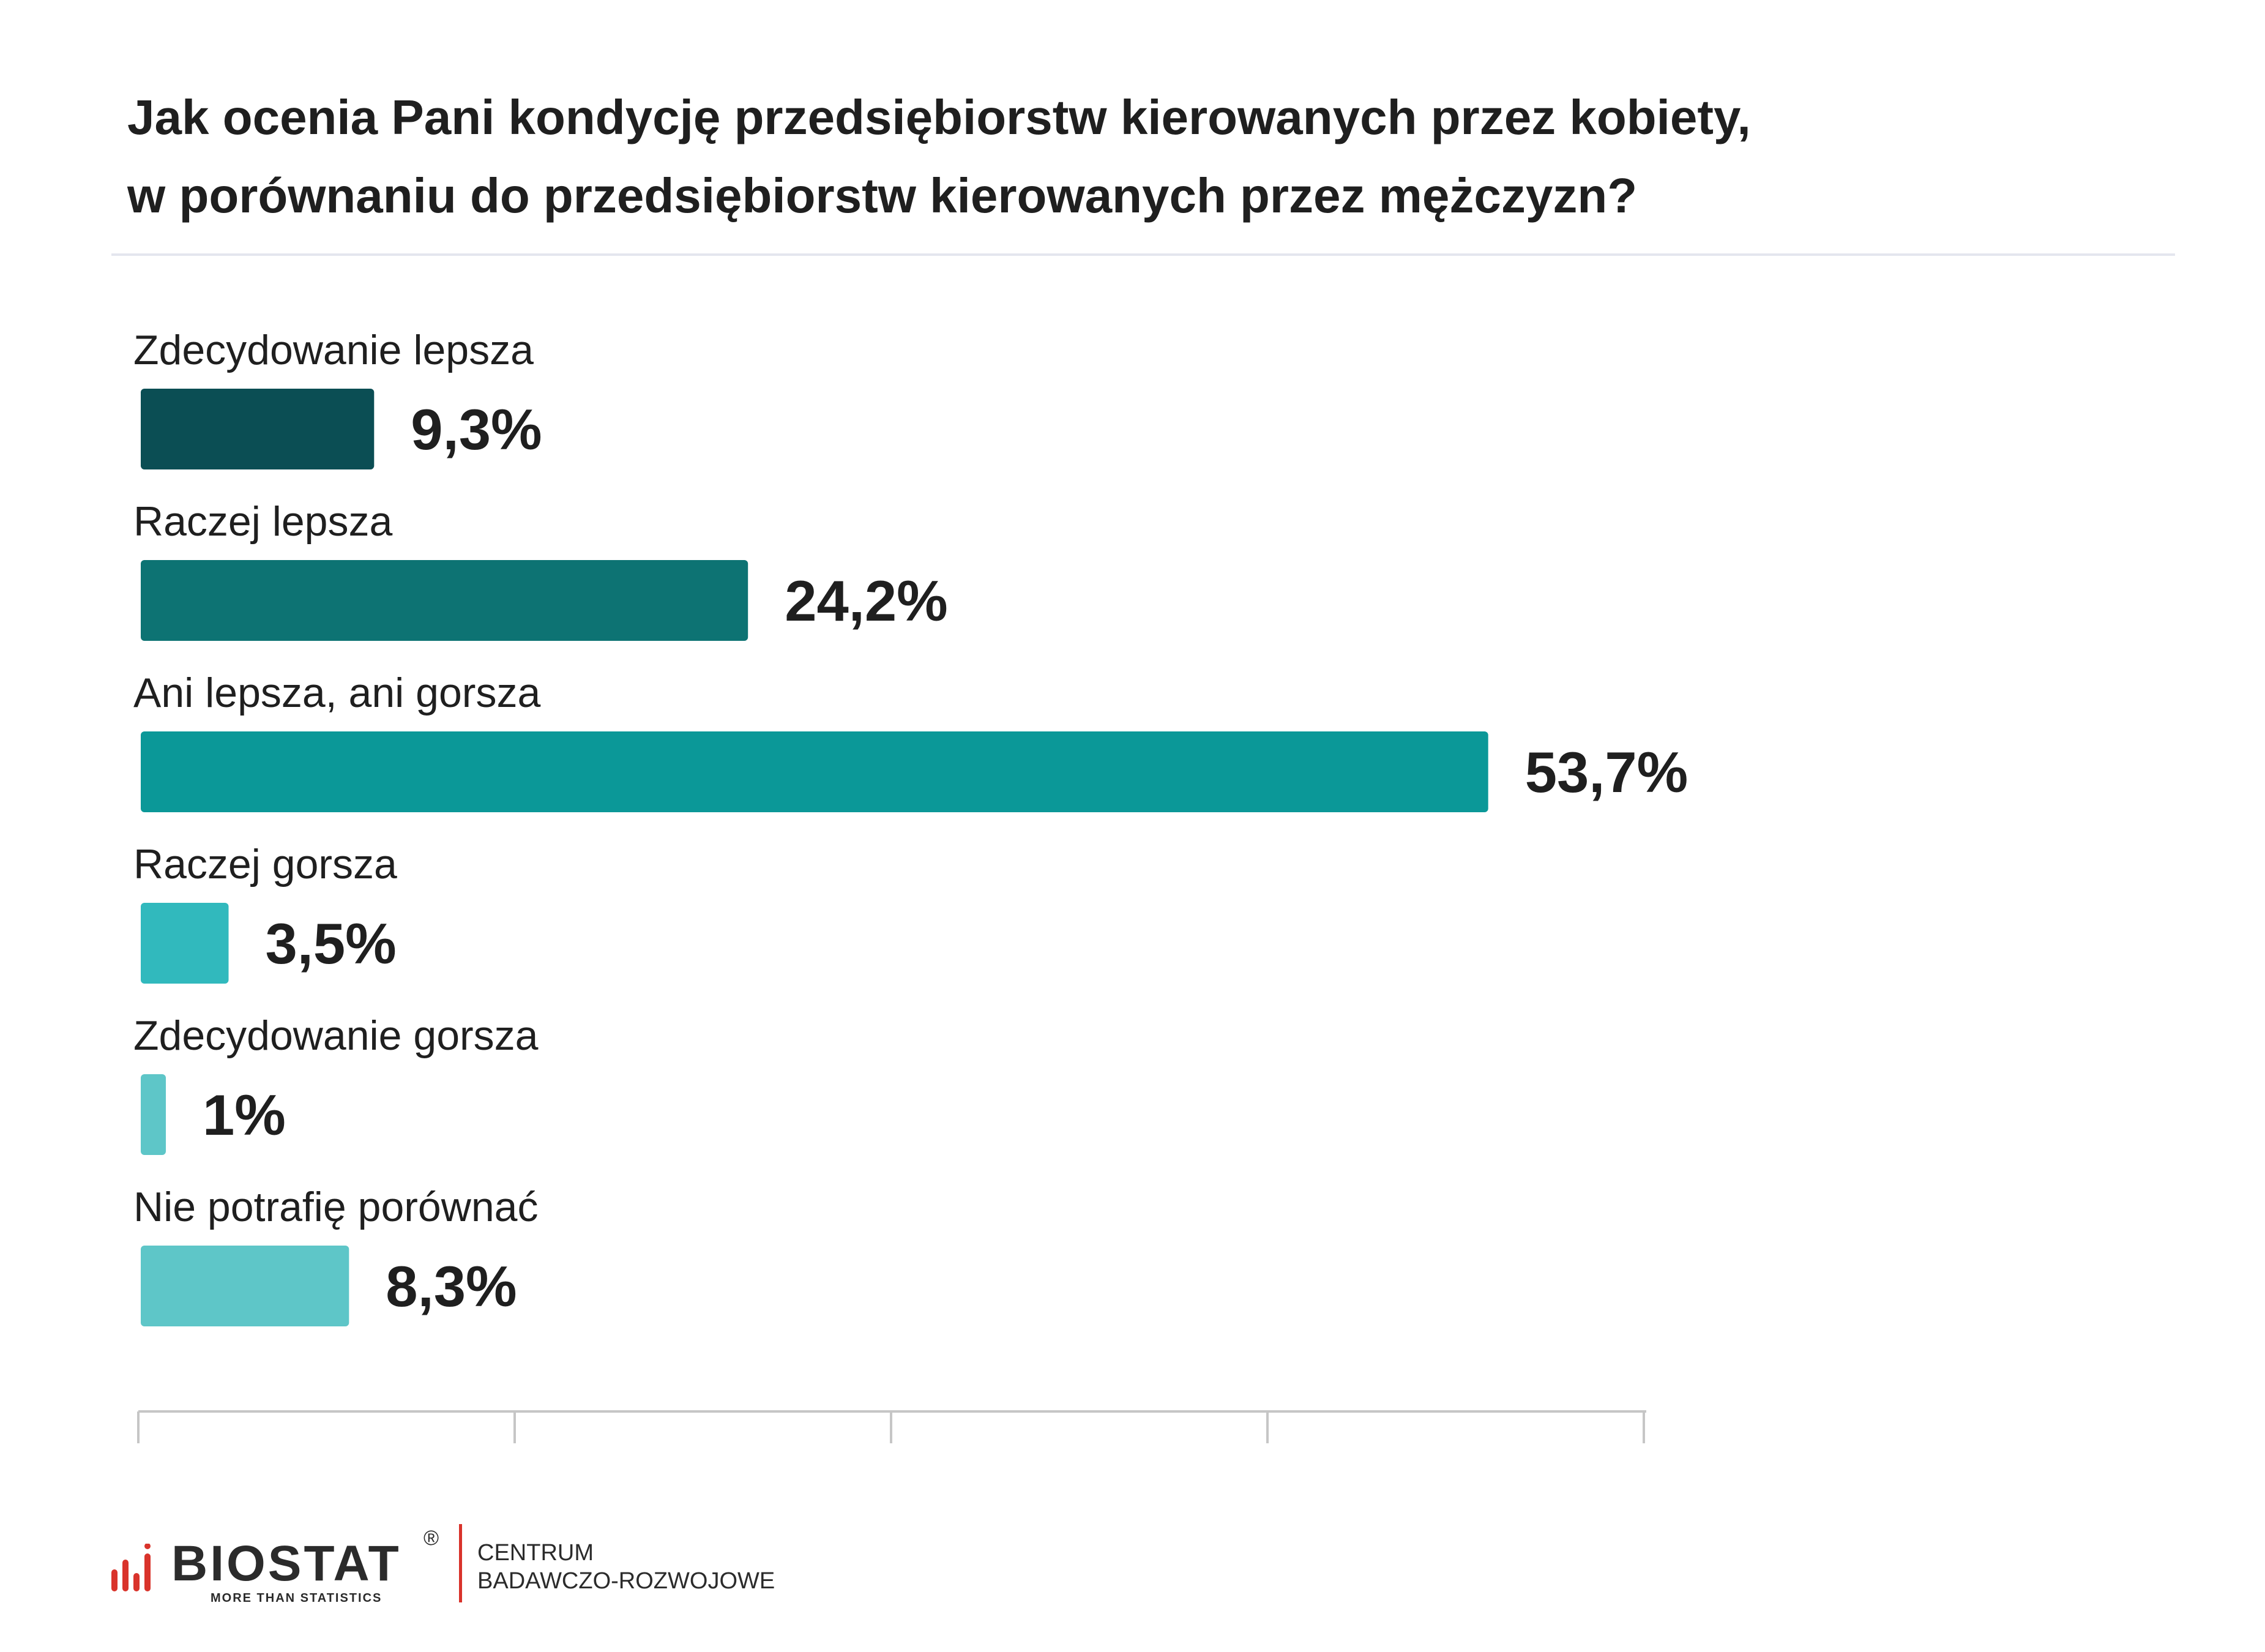 Image resolution: width=2265 pixels, height=1652 pixels. What do you see at coordinates (296, 1598) in the screenshot?
I see `brand-tagline: MORE THAN STATISTICS` at bounding box center [296, 1598].